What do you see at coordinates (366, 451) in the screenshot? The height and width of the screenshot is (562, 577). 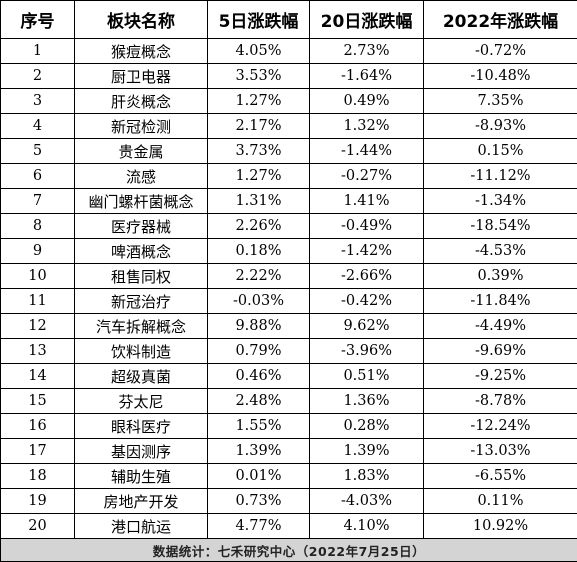 I see `change-20day: 1.39%` at bounding box center [366, 451].